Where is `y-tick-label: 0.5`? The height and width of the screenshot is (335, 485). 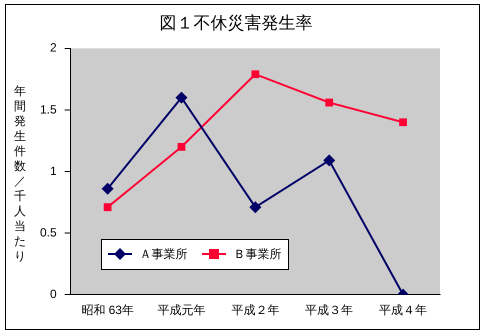
y-tick-label: 0.5 is located at coordinates (48, 232).